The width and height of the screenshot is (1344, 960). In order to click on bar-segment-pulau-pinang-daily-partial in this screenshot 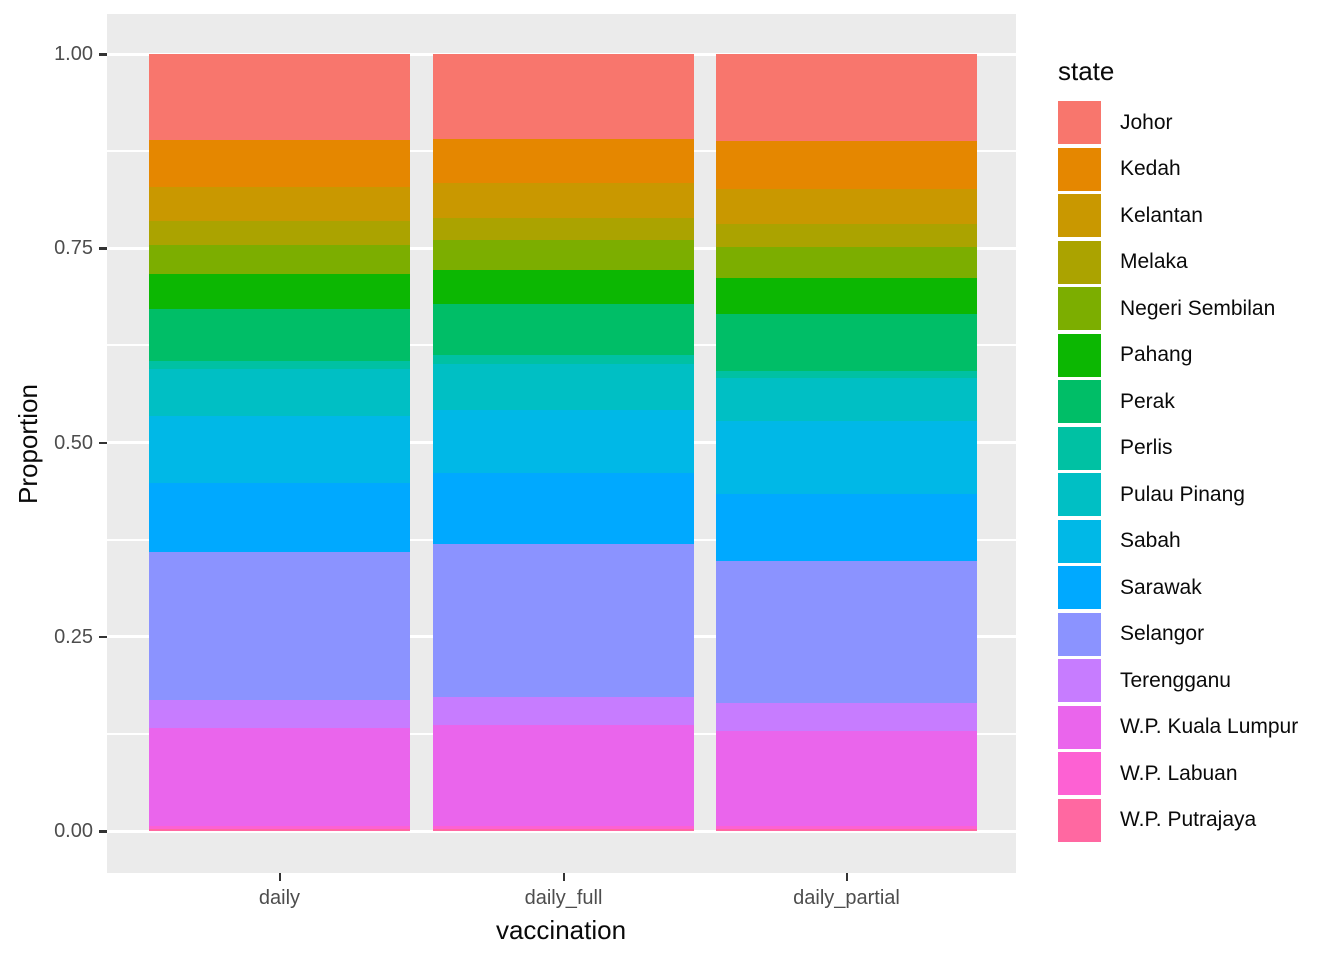, I will do `click(846, 399)`.